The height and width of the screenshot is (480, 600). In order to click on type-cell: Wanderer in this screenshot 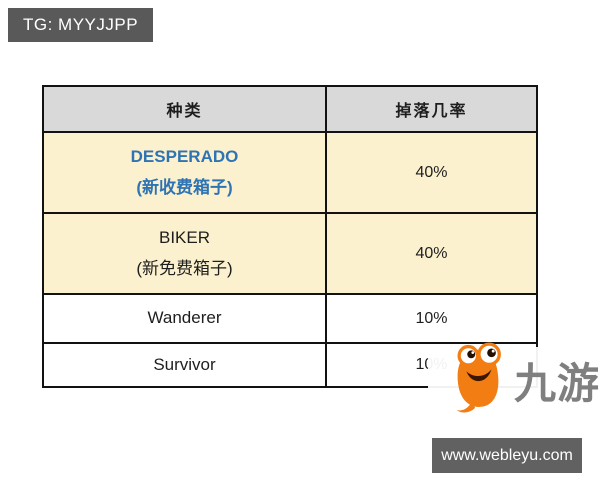, I will do `click(184, 318)`.